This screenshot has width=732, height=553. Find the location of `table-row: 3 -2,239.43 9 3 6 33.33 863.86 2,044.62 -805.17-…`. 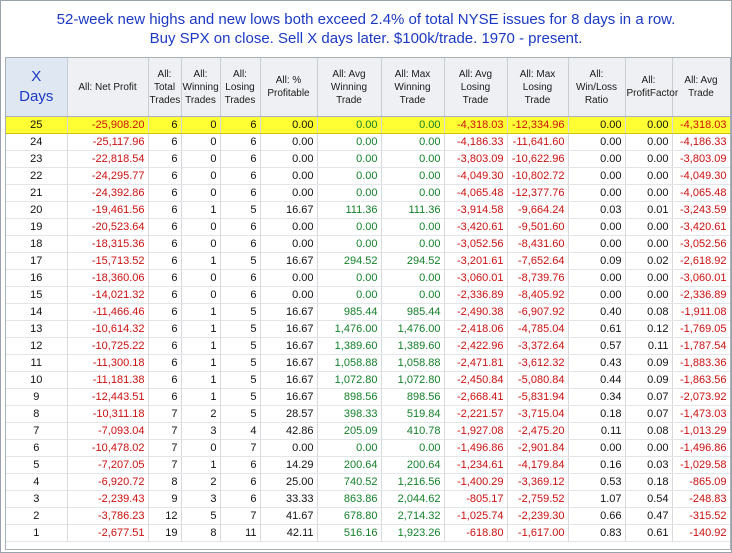

table-row: 3 -2,239.43 9 3 6 33.33 863.86 2,044.62 -805.17-… is located at coordinates (368, 499).